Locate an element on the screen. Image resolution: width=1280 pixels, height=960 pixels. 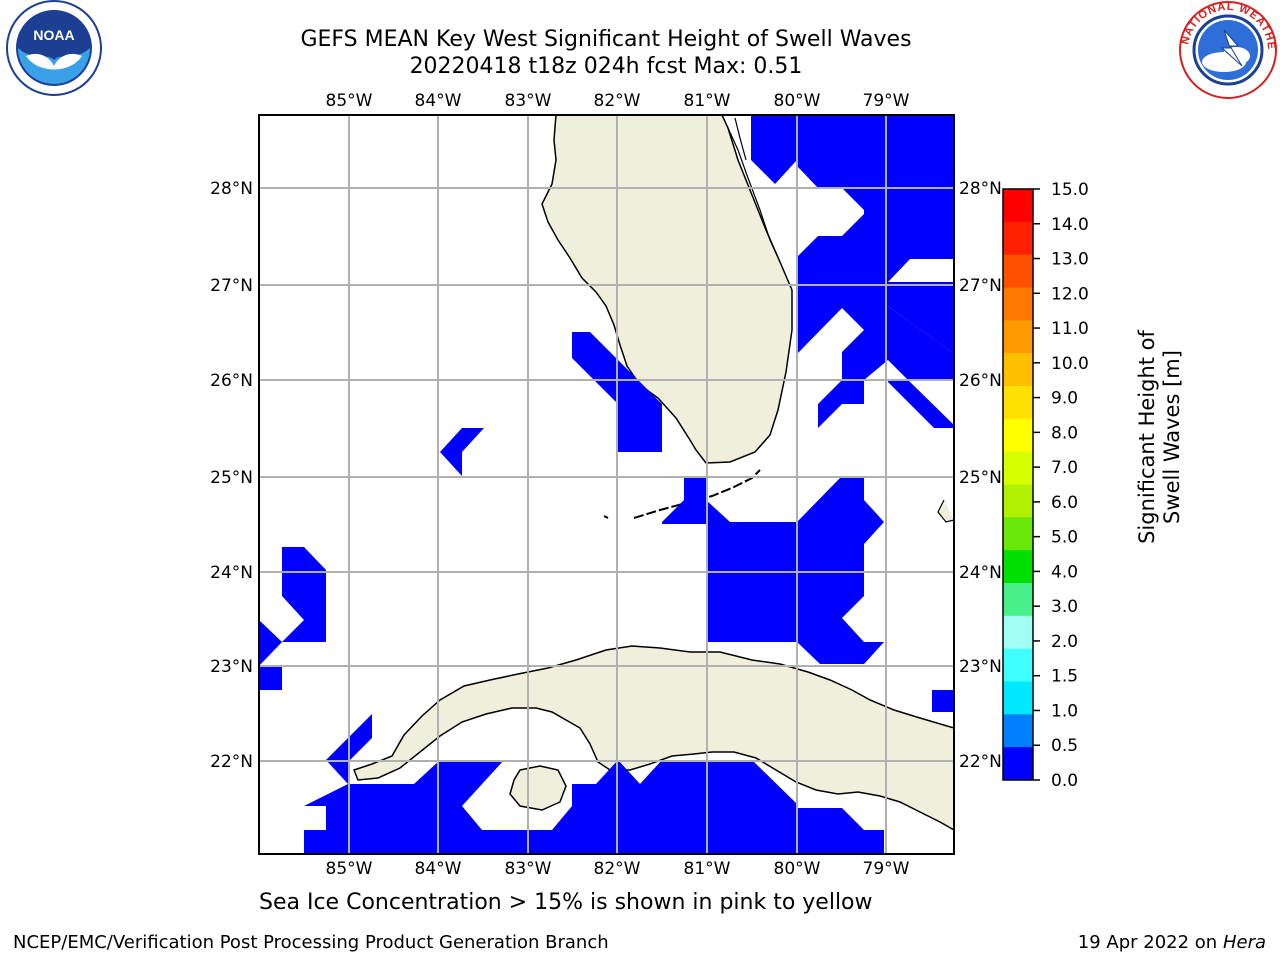
lat-label-right: 28°N is located at coordinates (980, 189).